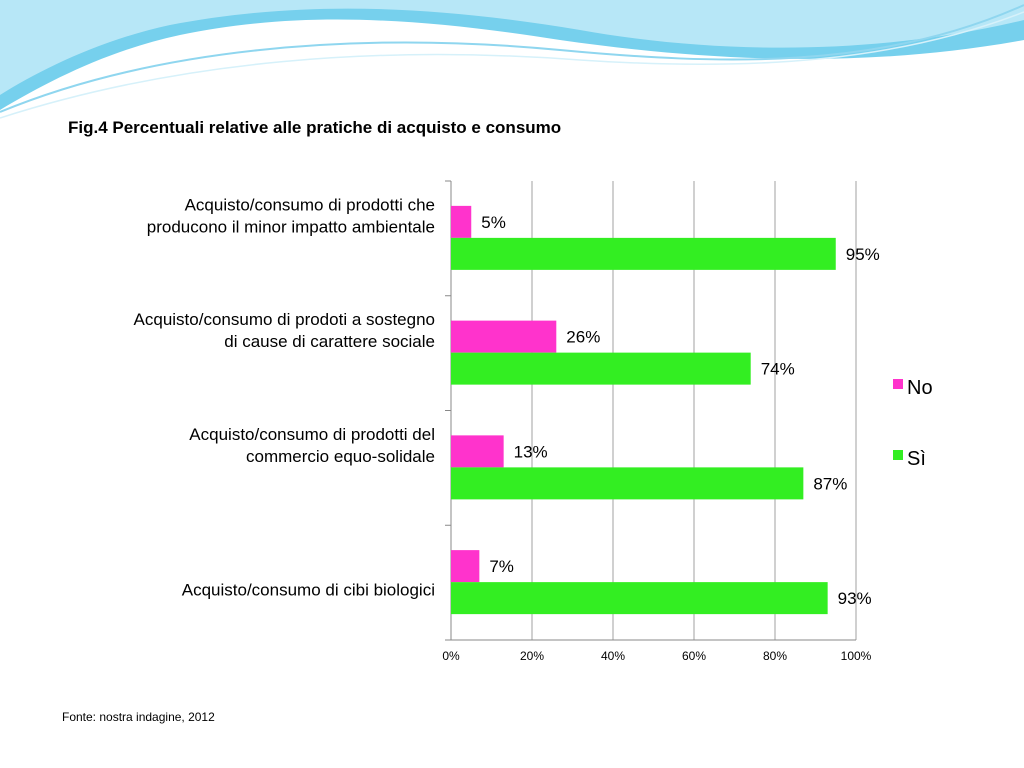  What do you see at coordinates (532, 656) in the screenshot?
I see `x-tick-label: 20%` at bounding box center [532, 656].